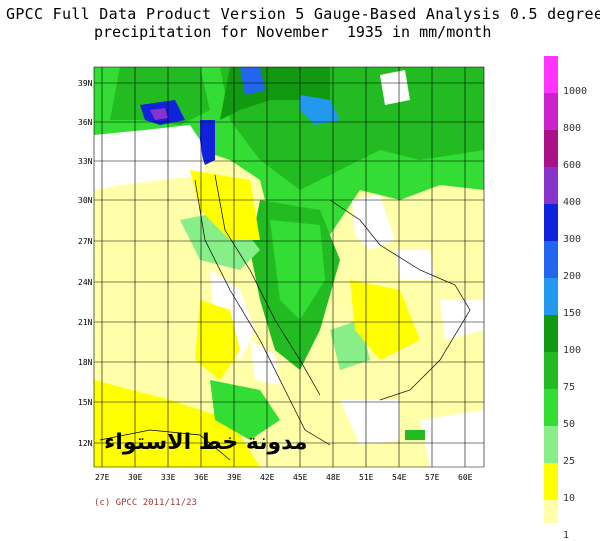 Image resolution: width=600 pixels, height=541 pixels. I want to click on lat-label: 30N, so click(85, 200).